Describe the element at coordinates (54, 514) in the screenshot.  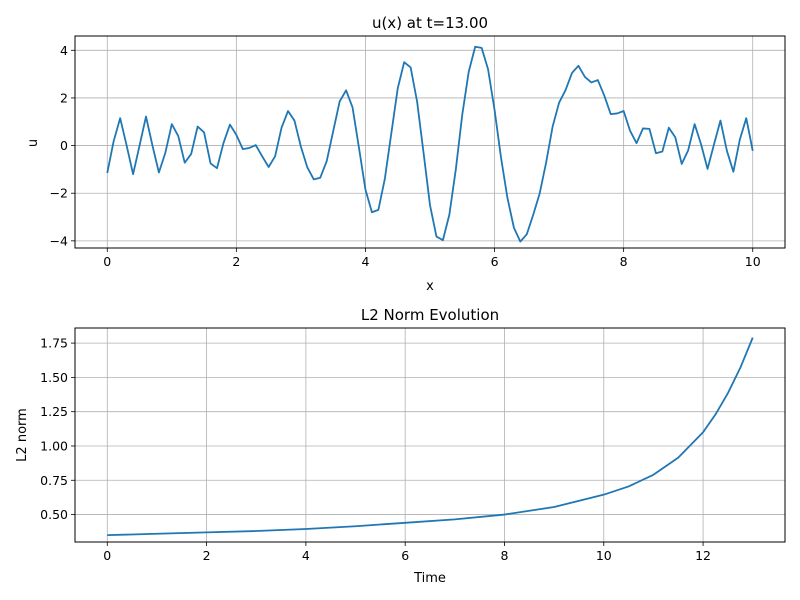
I see `l2-norm-ytick-label: 0.50` at that location.